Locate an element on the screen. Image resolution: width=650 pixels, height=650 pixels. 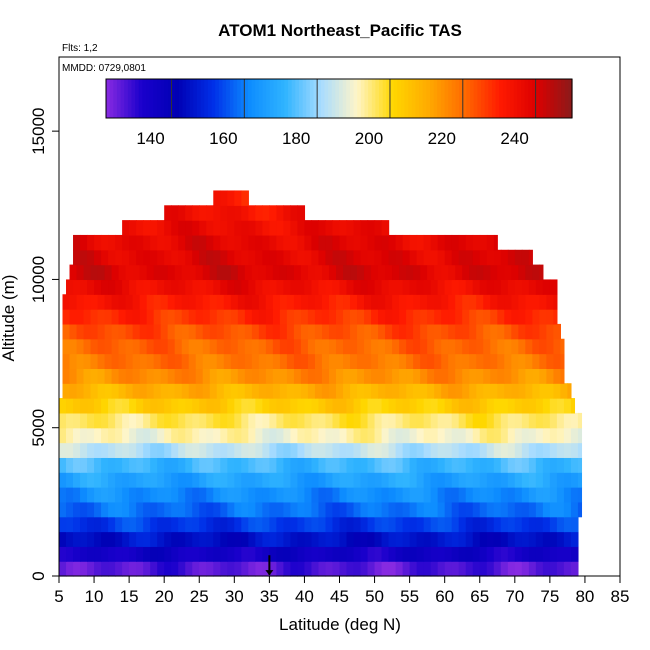
y-tick-label: 0 is located at coordinates (38, 575).